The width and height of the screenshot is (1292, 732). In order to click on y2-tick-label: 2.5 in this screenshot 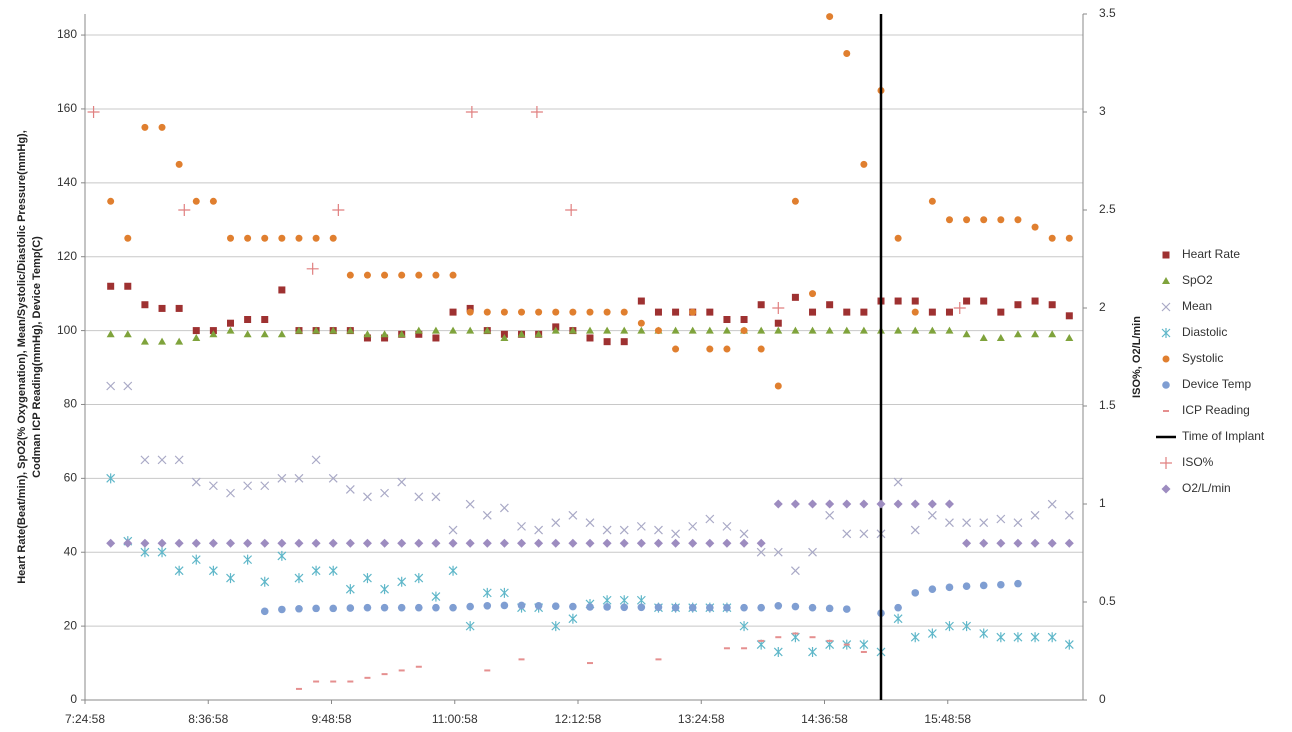, I will do `click(1107, 209)`.